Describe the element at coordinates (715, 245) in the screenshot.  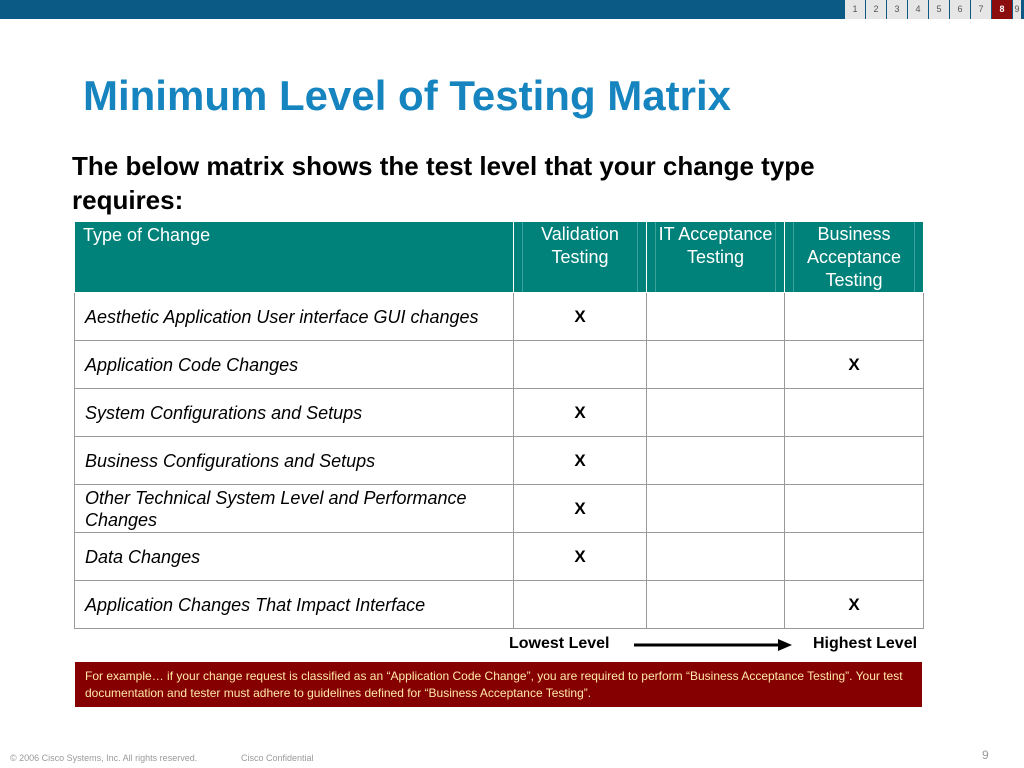
I see `header-label: IT Acceptance Testing` at that location.